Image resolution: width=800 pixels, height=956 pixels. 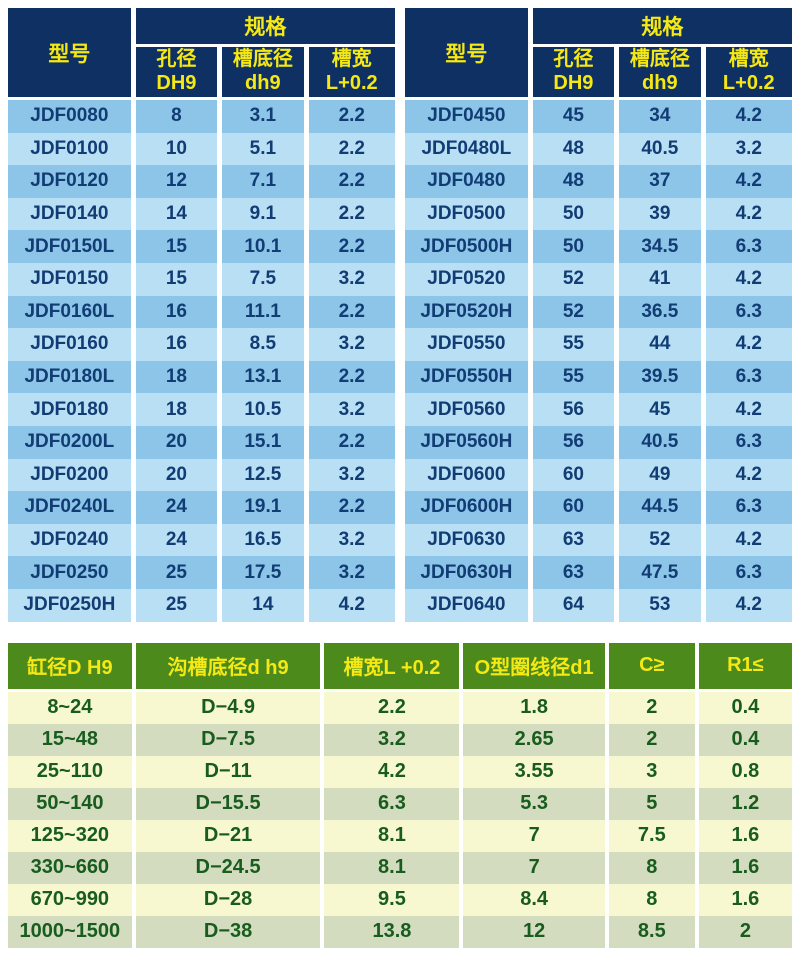 I want to click on groove-bottom-dia-column-header: 沟槽底径d h9, so click(x=230, y=667).